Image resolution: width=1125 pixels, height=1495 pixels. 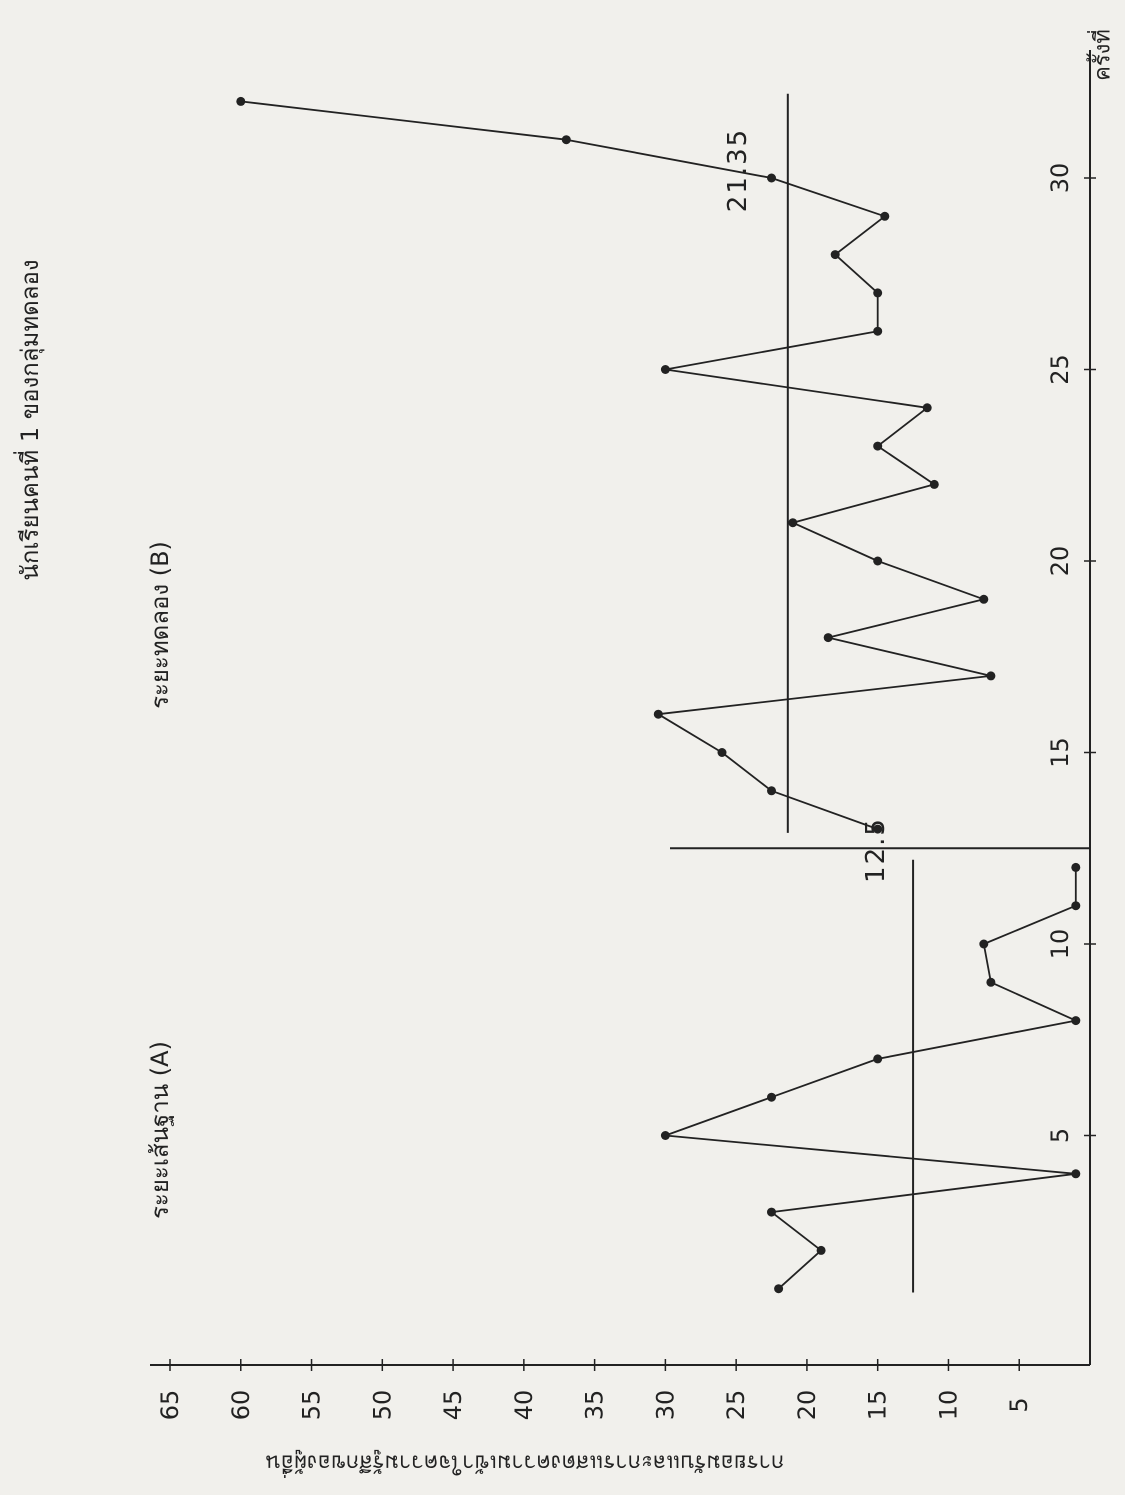 What do you see at coordinates (160, 625) in the screenshot?
I see `phase-label: ระยะทดลอง (B)` at bounding box center [160, 625].